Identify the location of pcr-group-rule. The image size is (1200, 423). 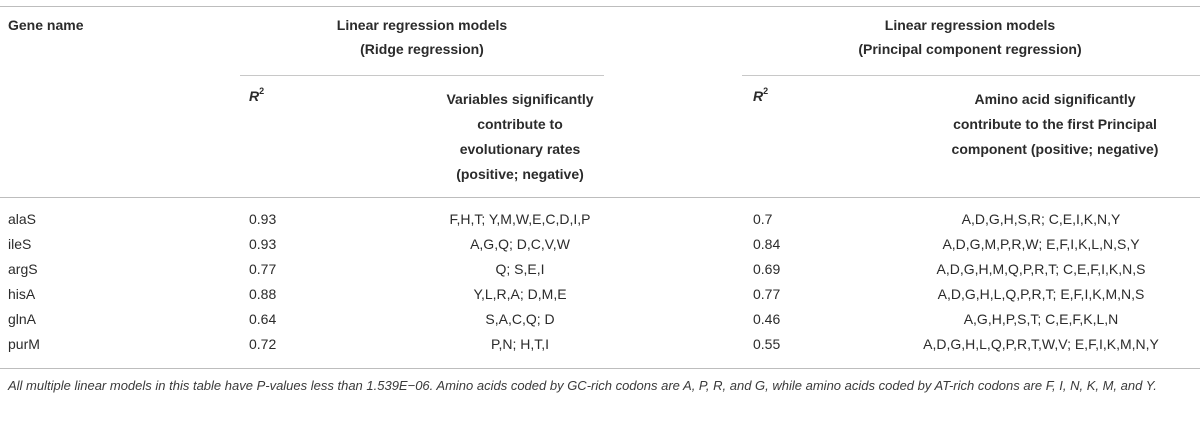
(971, 75).